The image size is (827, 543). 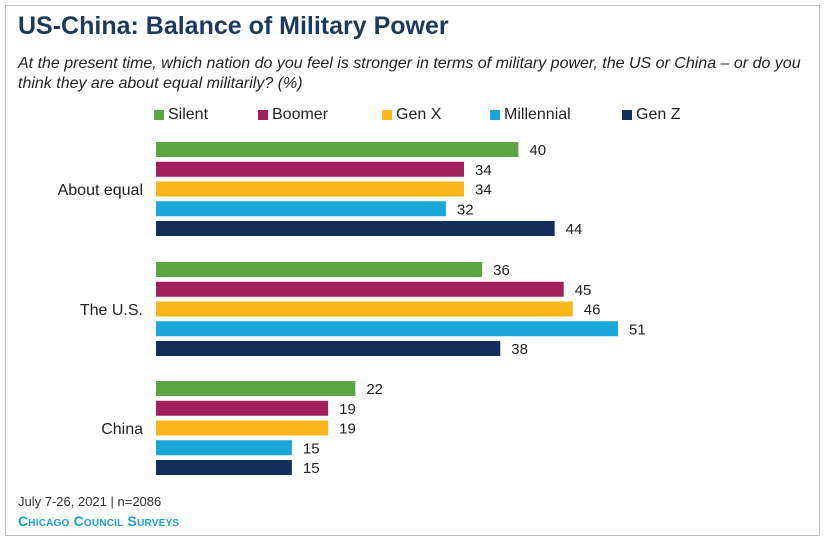 I want to click on category-label: The U.S., so click(x=111, y=310).